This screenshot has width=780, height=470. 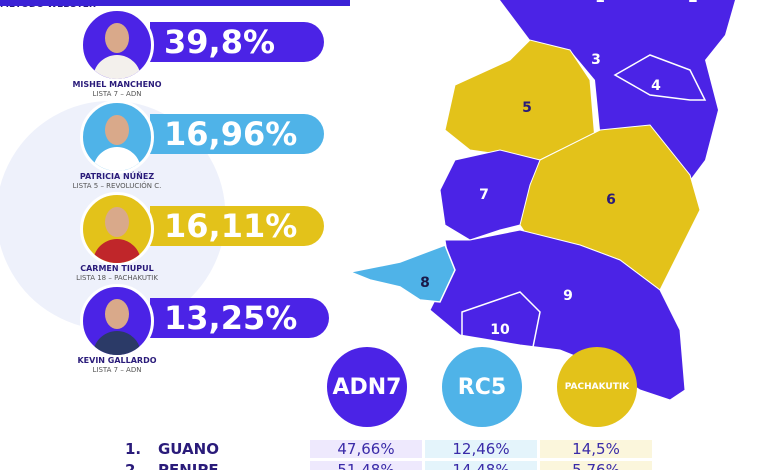 What do you see at coordinates (596, 465) in the screenshot?
I see `percent-cell: 5,76%` at bounding box center [596, 465].